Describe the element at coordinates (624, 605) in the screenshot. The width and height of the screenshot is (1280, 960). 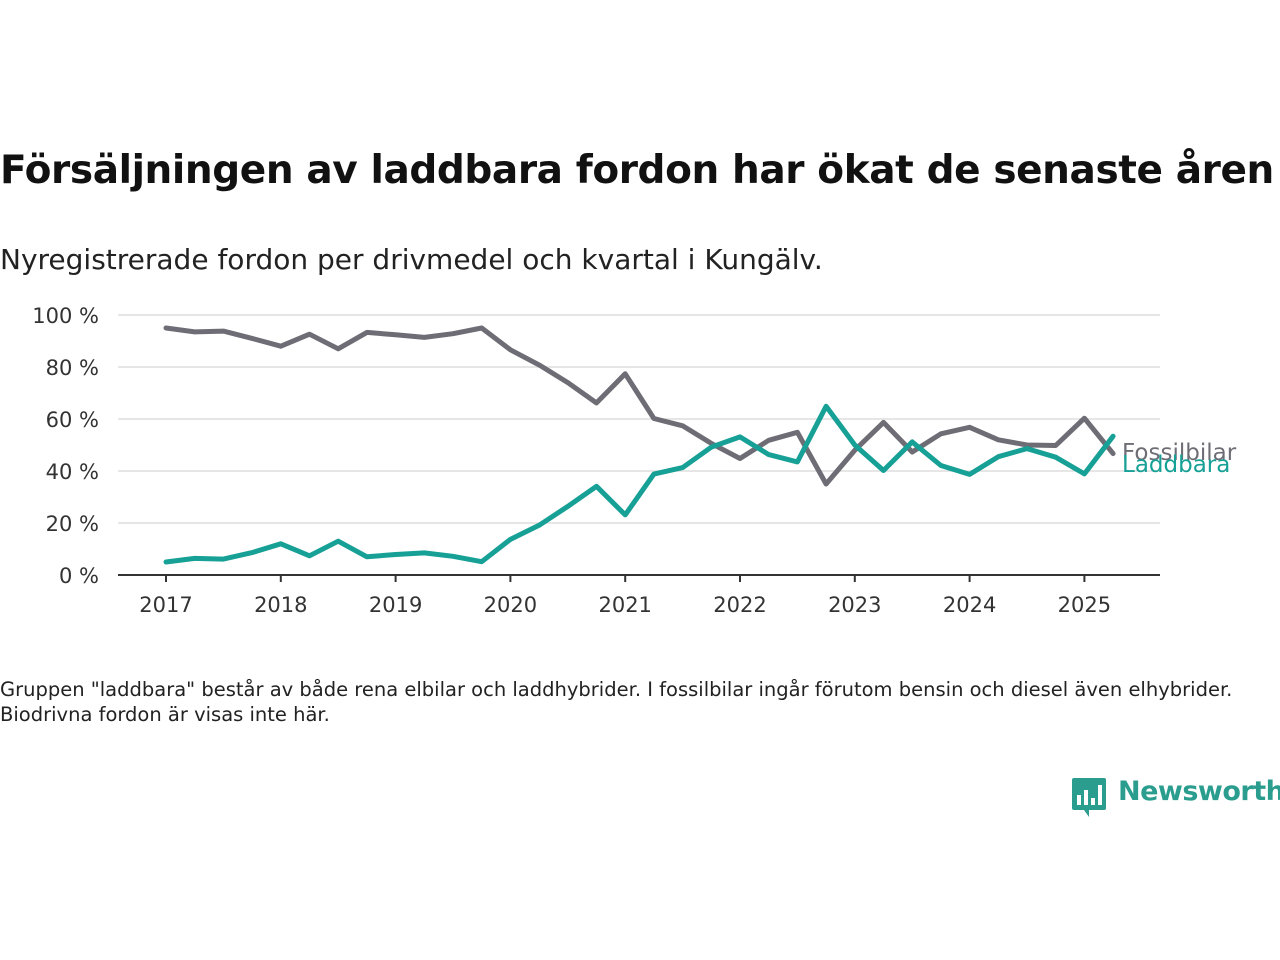
I see `x-tick-label: 2021` at that location.